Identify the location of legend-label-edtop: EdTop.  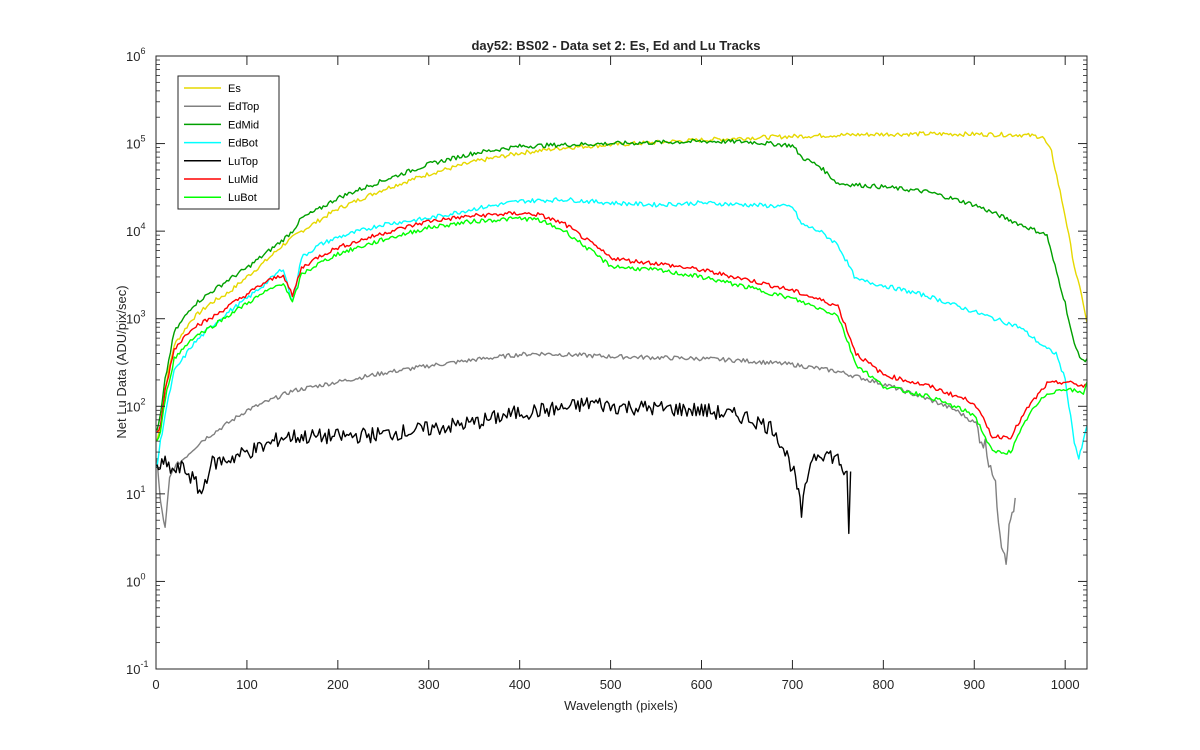
(243, 107).